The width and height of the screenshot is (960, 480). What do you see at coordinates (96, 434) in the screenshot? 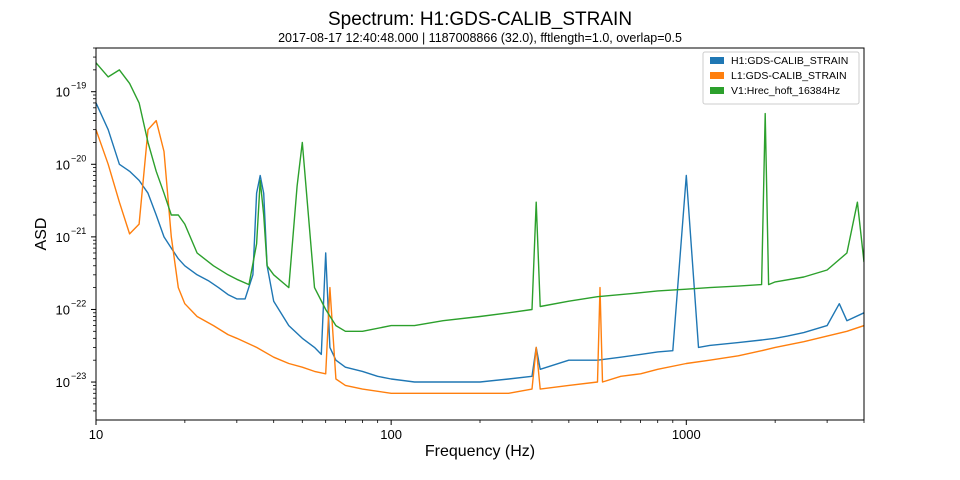
I see `x-tick-label: 10` at bounding box center [96, 434].